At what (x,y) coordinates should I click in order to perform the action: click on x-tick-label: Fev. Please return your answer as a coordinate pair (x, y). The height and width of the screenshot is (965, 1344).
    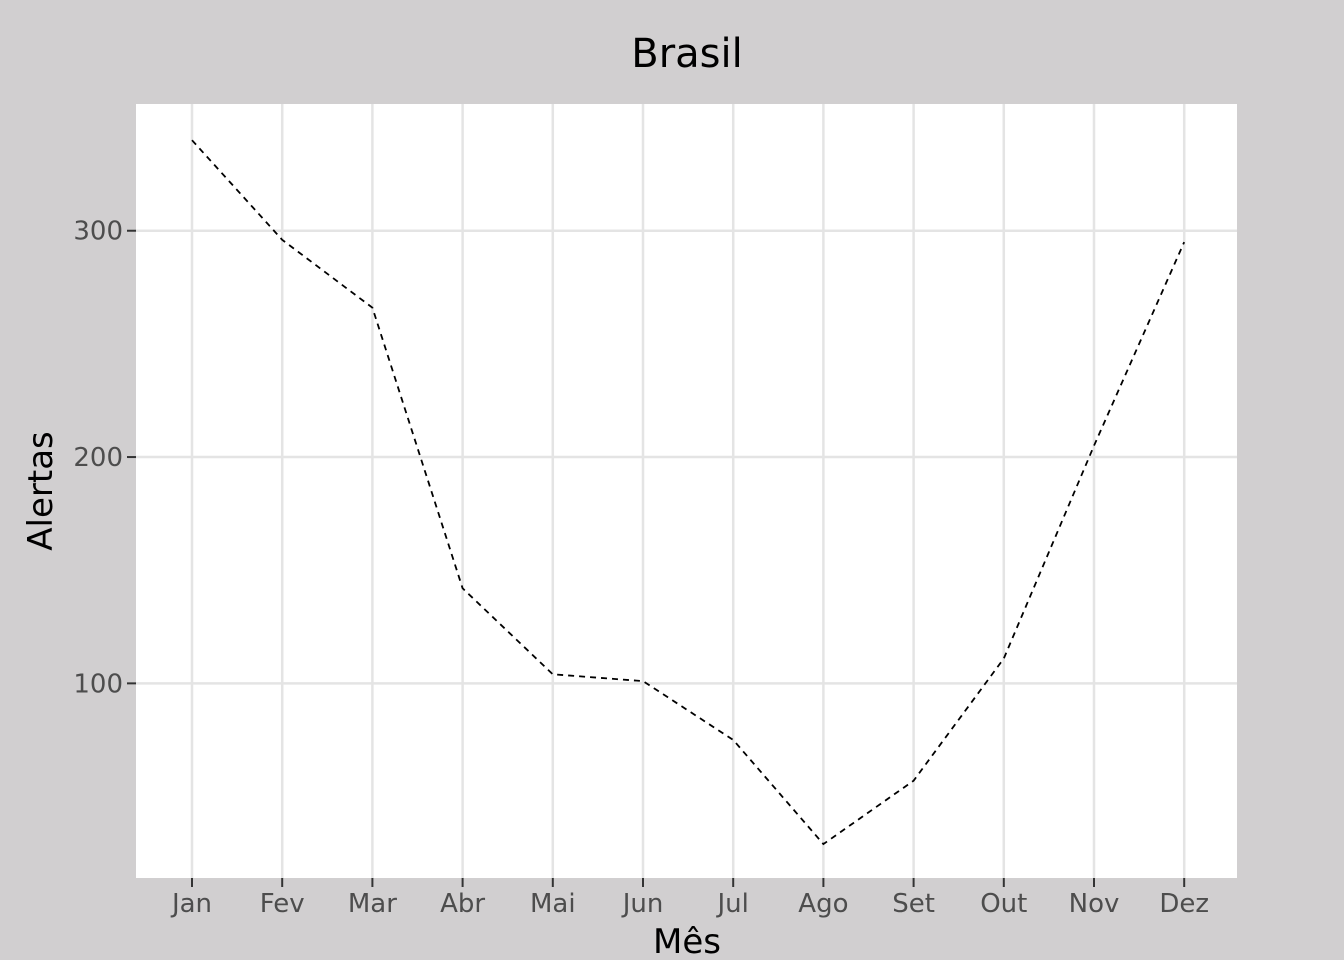
    Looking at the image, I should click on (282, 904).